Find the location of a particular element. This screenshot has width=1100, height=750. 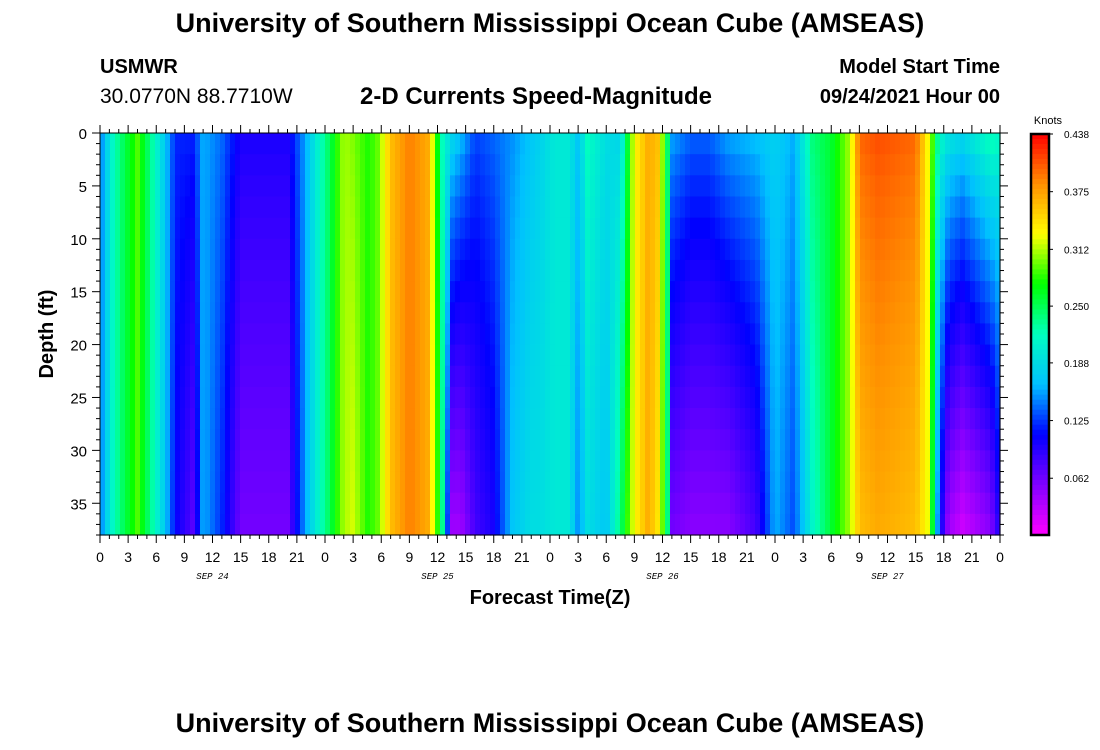

x-tick-label: 0 is located at coordinates (1000, 557).